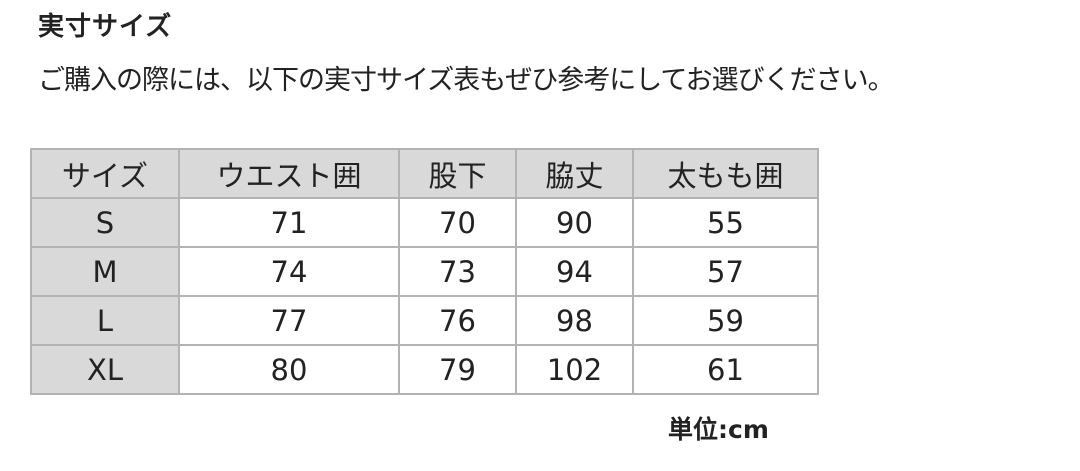 The image size is (1080, 471). I want to click on inseam-cell: 76, so click(457, 320).